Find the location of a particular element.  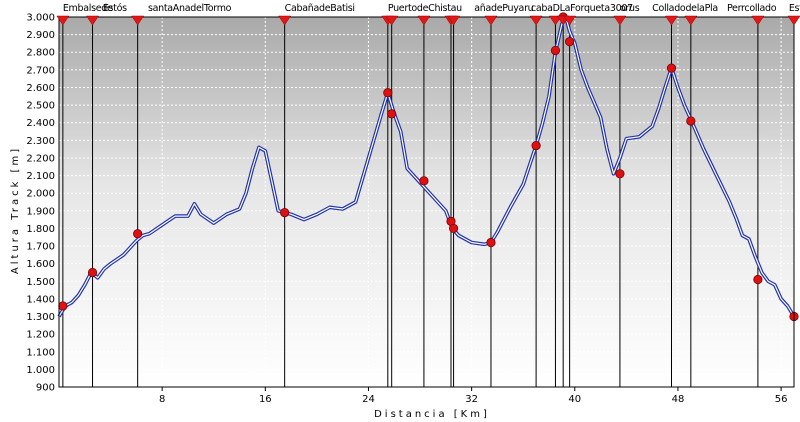

x-tick-label: 8 is located at coordinates (162, 399).